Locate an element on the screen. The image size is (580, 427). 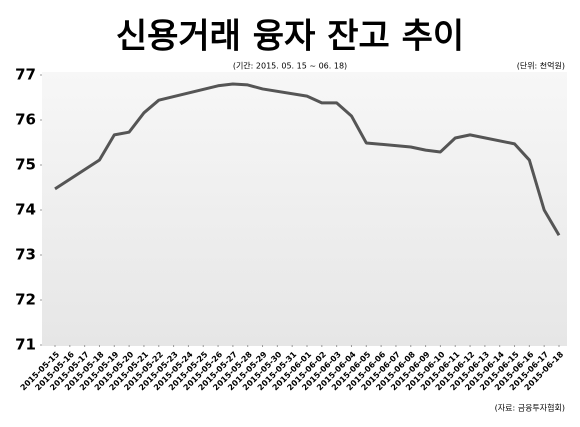
y-tick-label: 75 is located at coordinates (25, 165).